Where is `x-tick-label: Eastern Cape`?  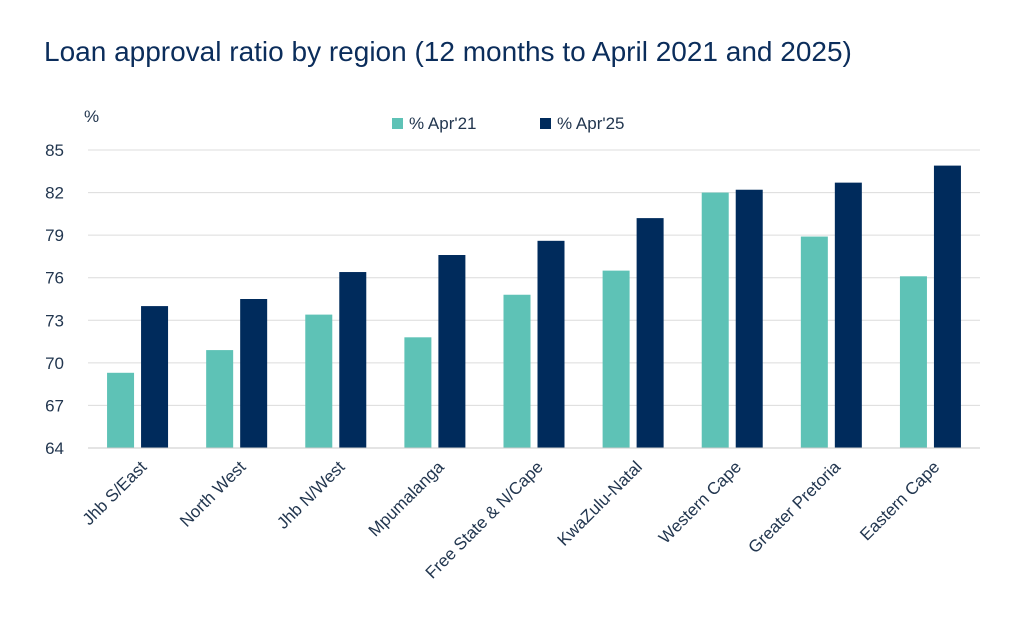
x-tick-label: Eastern Cape is located at coordinates (899, 500).